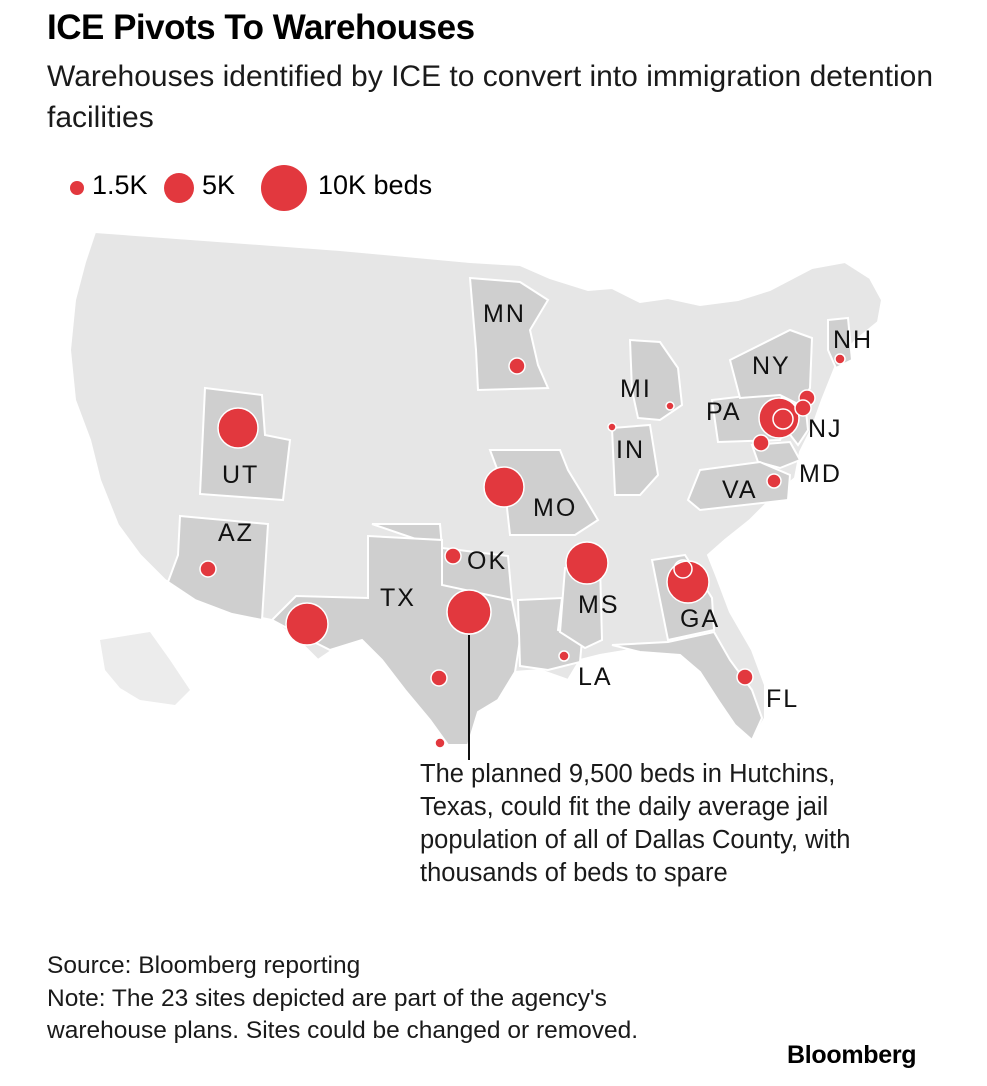 The width and height of the screenshot is (987, 1086). Describe the element at coordinates (656, 380) in the screenshot. I see `state-mi` at that location.